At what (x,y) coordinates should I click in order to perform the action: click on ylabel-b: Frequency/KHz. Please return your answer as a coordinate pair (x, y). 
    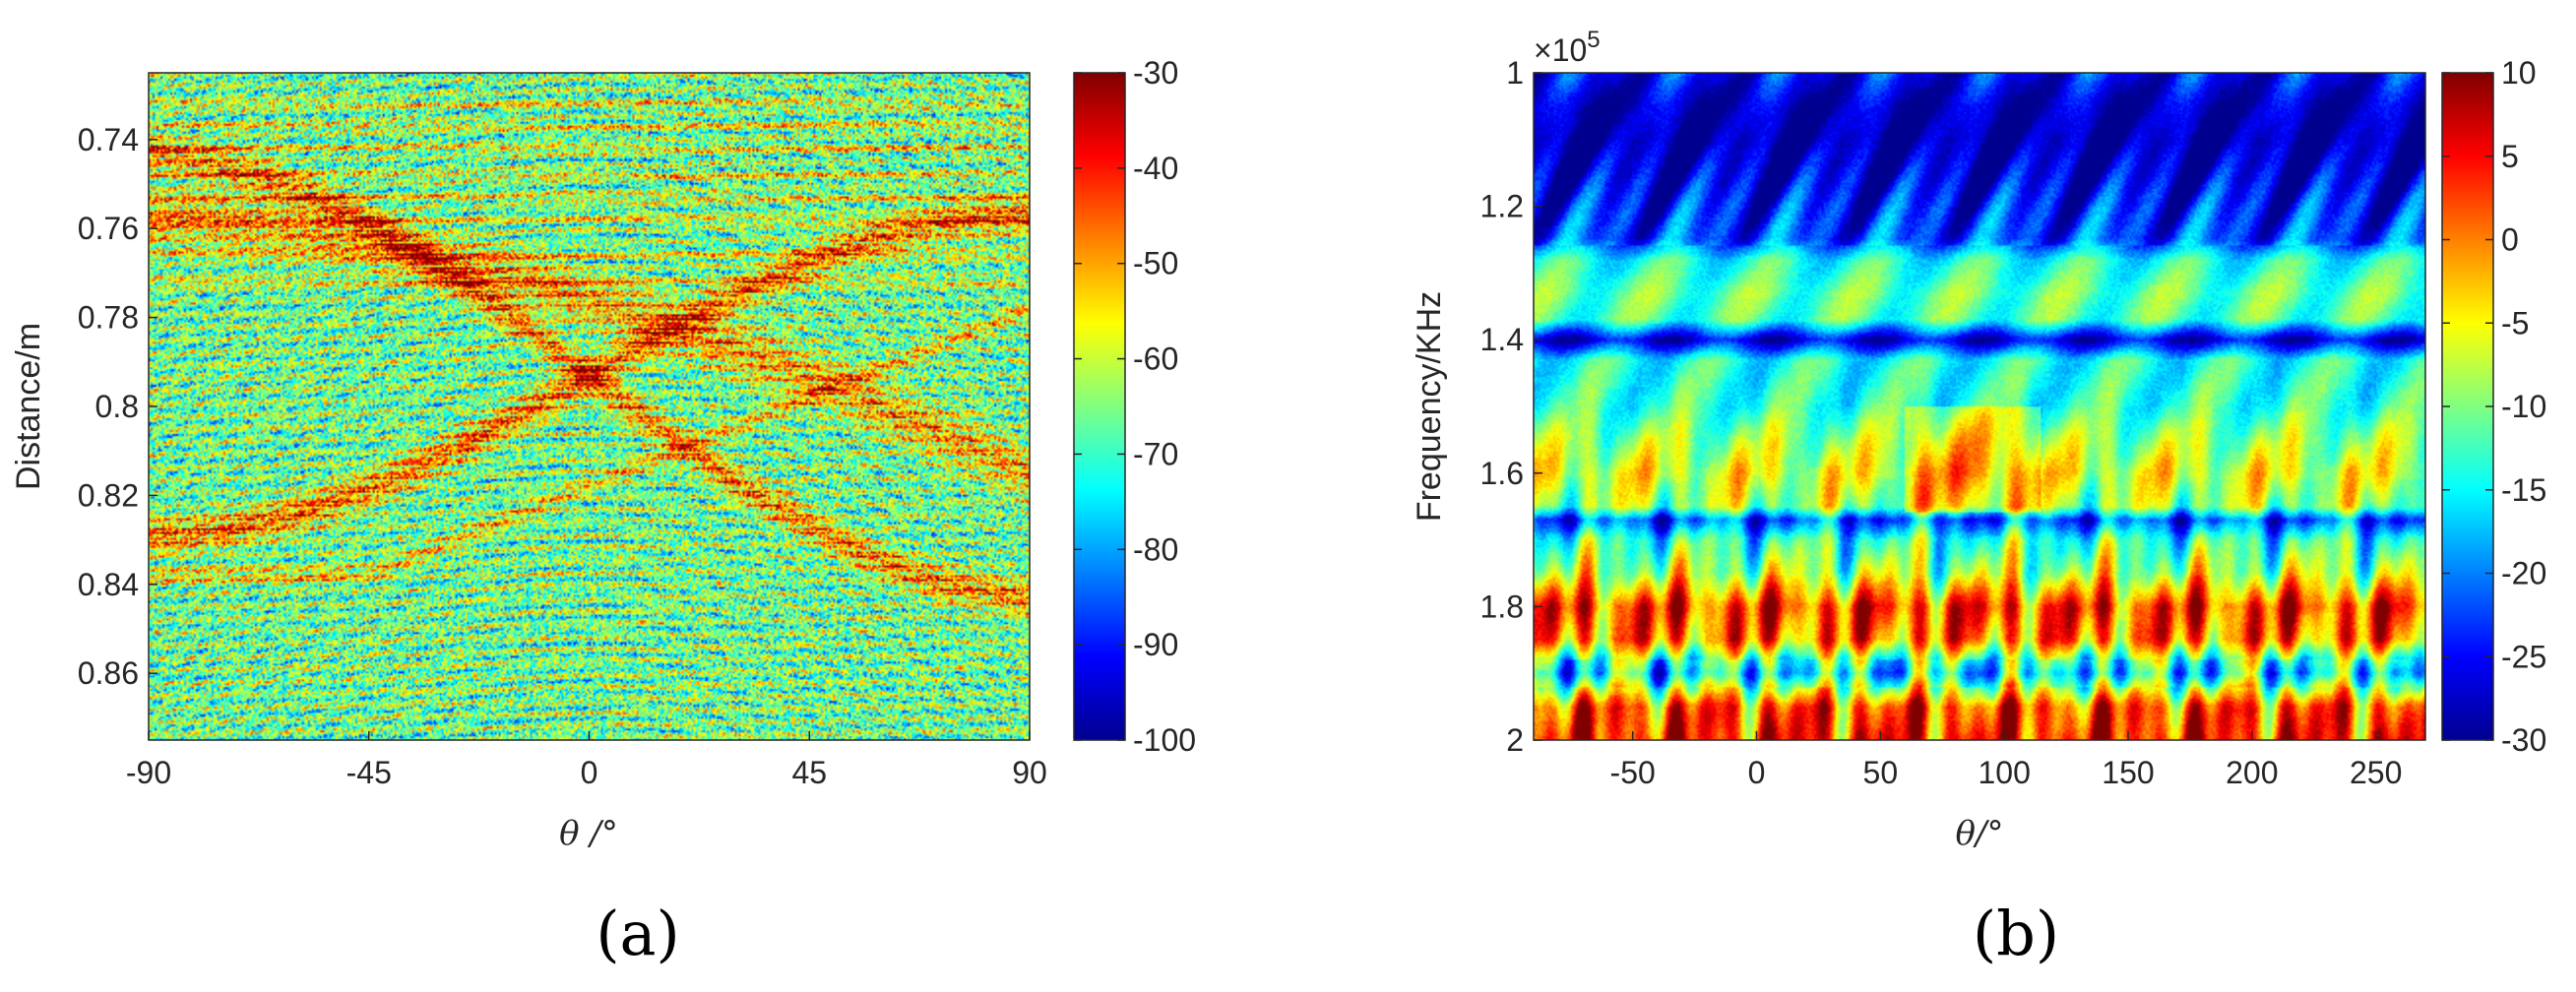
    Looking at the image, I should click on (1430, 406).